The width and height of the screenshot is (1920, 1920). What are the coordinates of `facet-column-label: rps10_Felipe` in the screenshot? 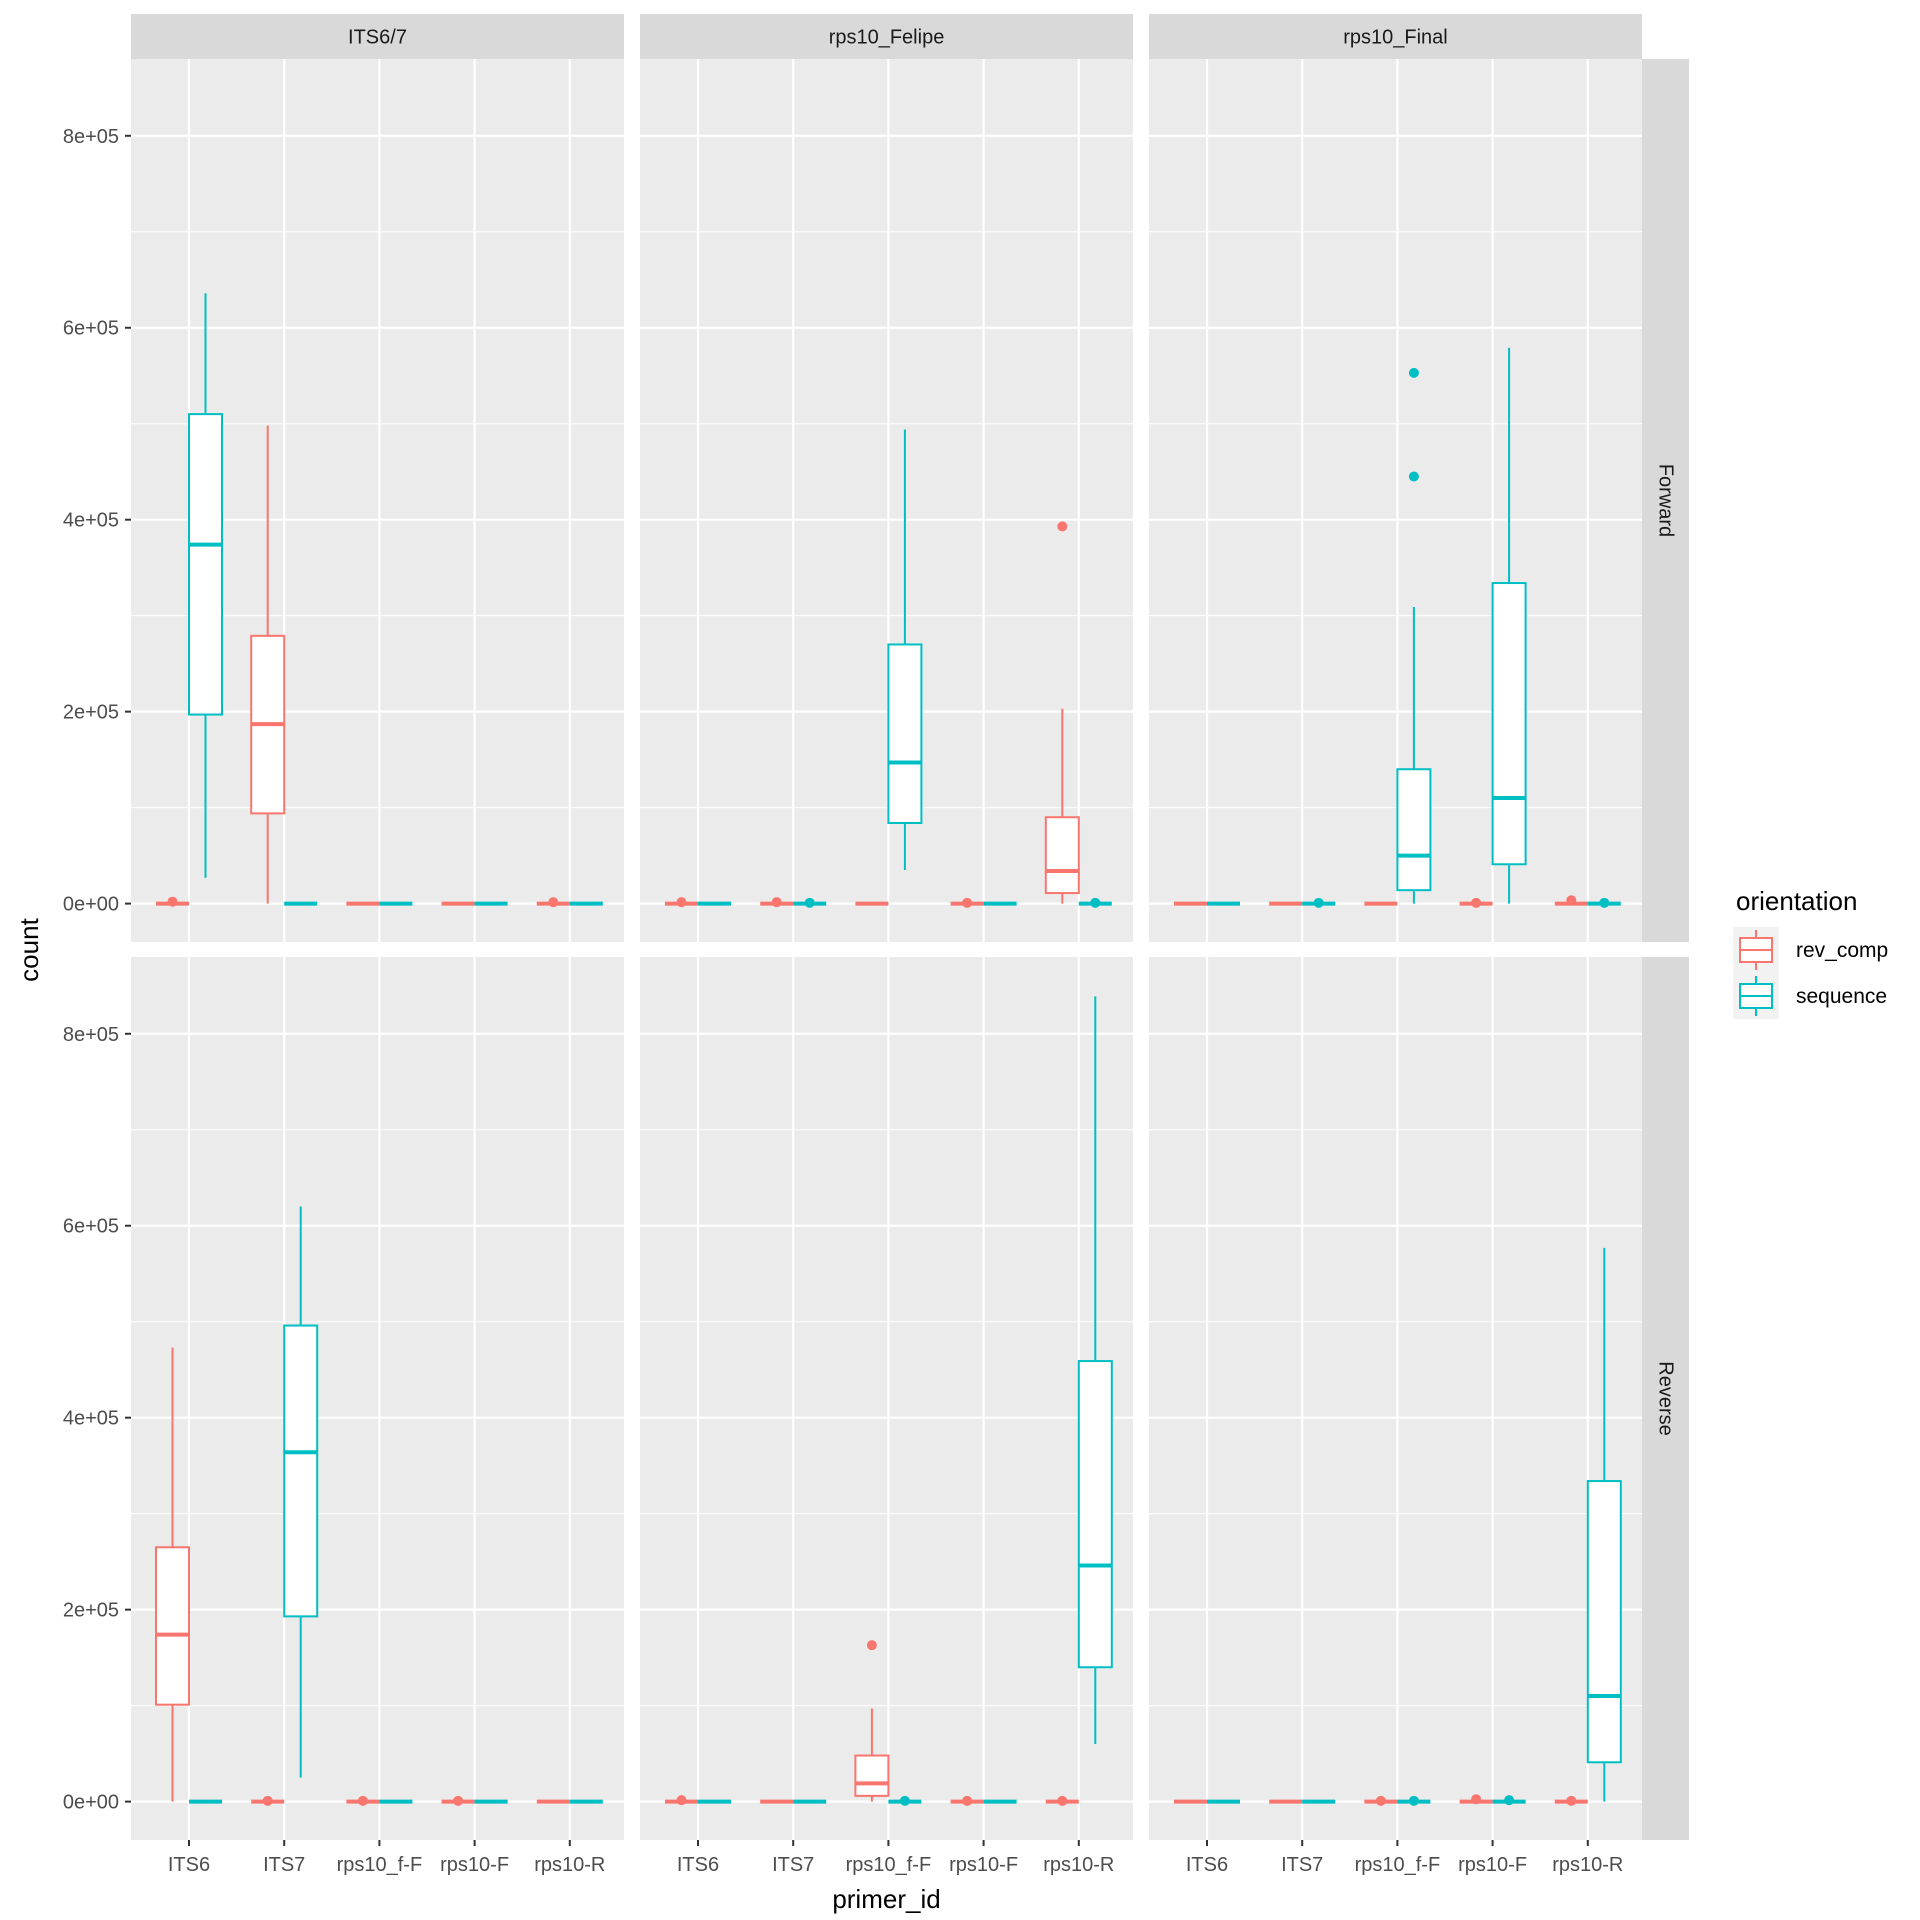 It's located at (887, 38).